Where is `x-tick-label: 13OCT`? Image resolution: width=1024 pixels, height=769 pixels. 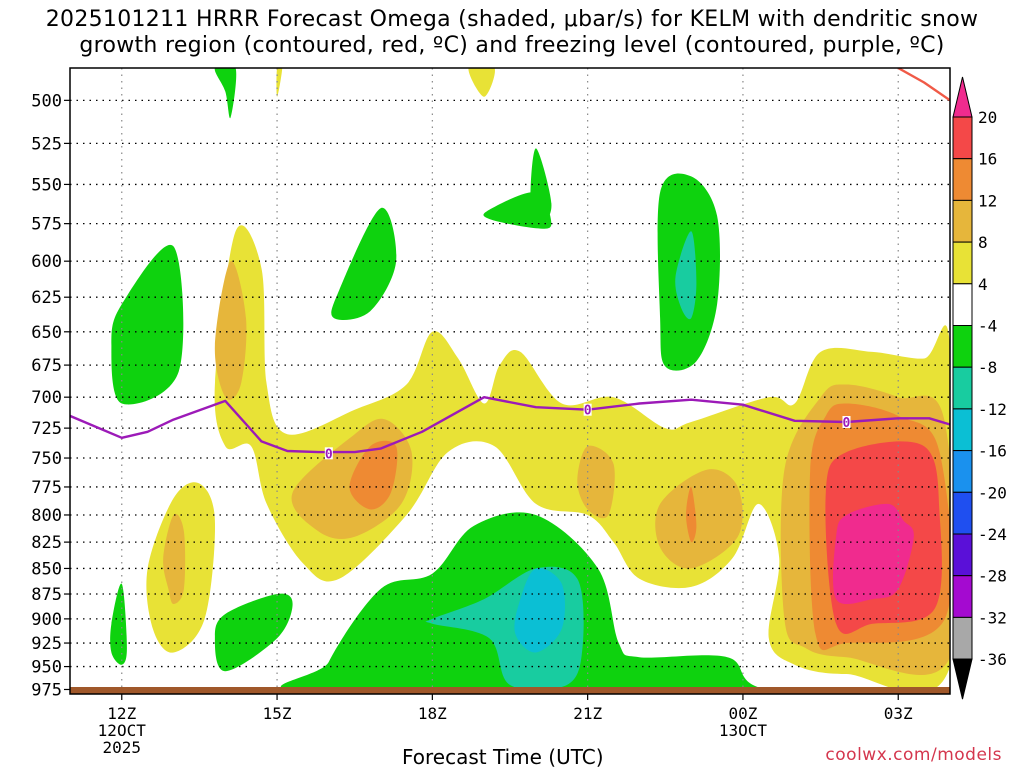
x-tick-label: 13OCT is located at coordinates (743, 730).